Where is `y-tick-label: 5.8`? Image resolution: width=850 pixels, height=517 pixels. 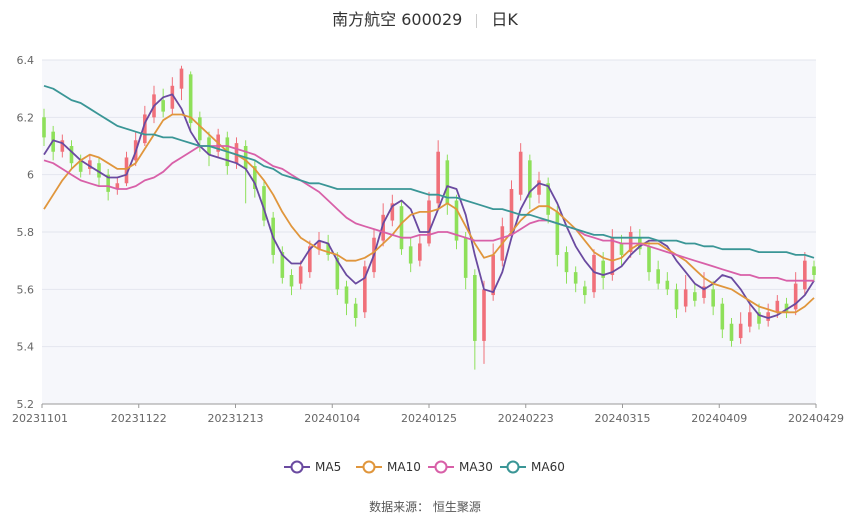 y-tick-label: 5.8 is located at coordinates (26, 232).